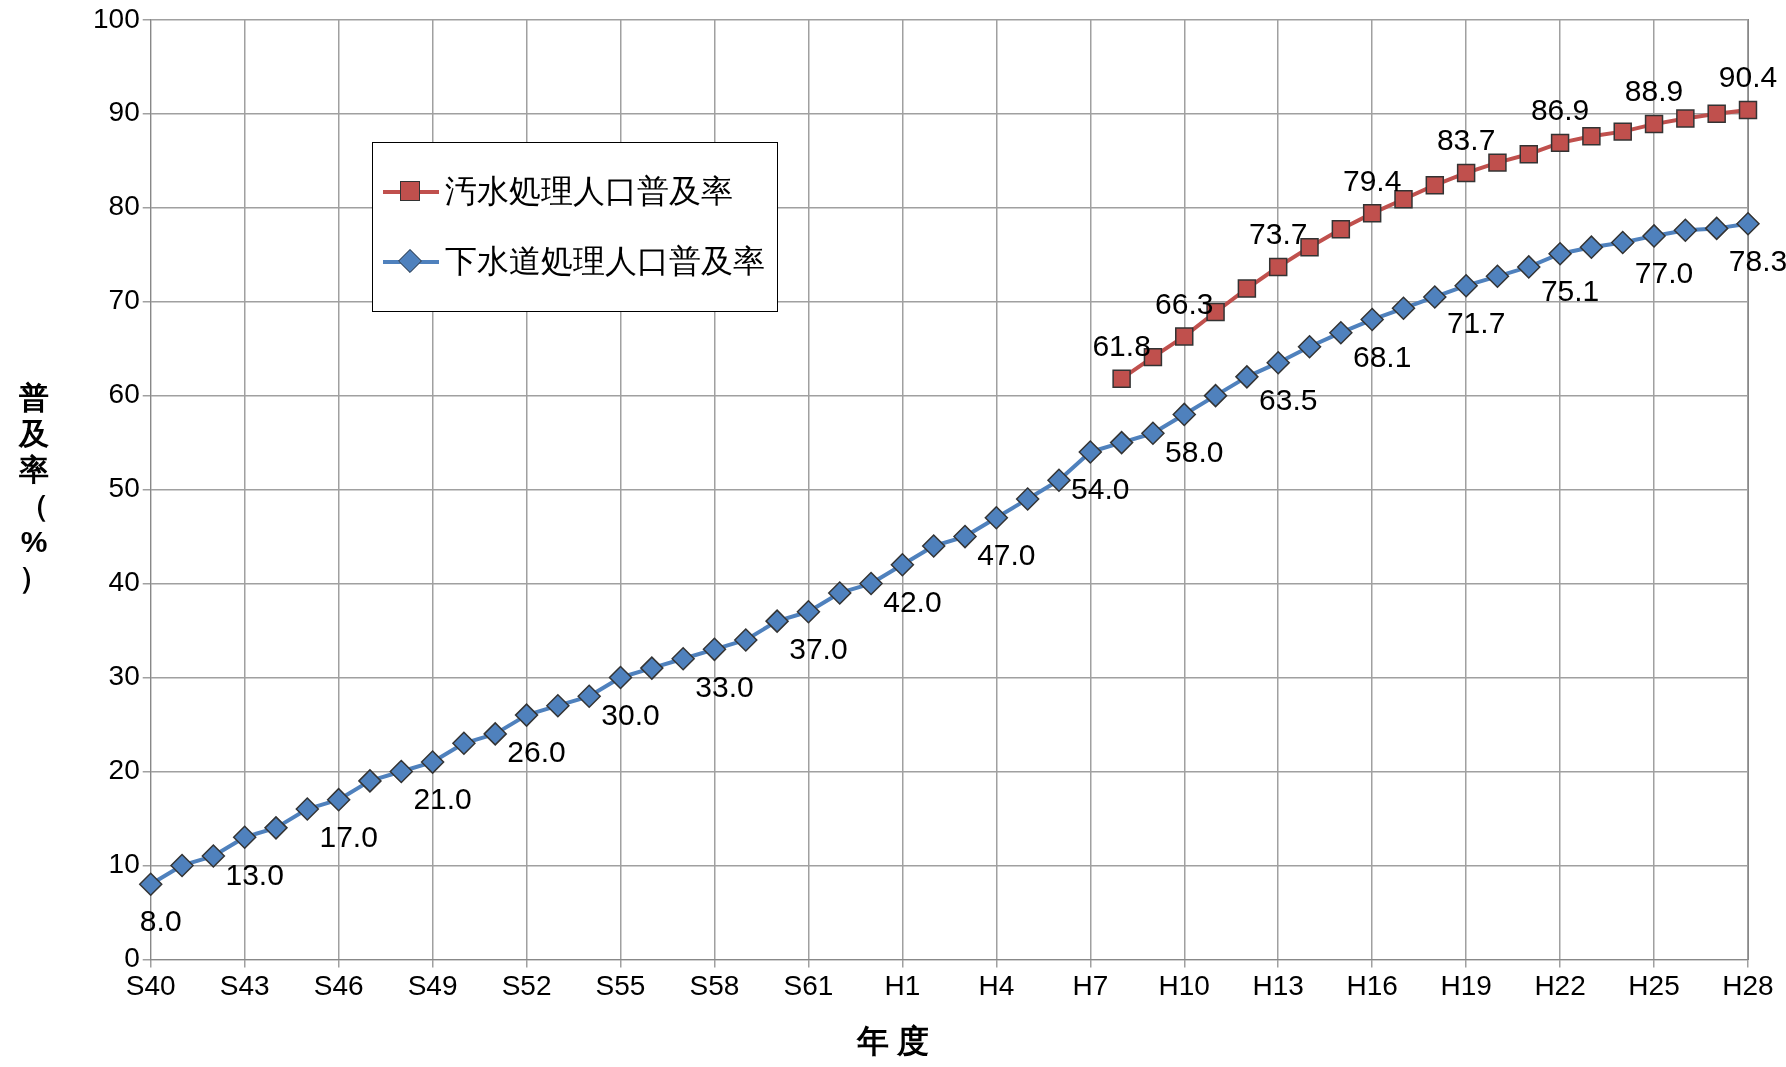  Describe the element at coordinates (432, 985) in the screenshot. I see `x-tick-label: S49` at that location.